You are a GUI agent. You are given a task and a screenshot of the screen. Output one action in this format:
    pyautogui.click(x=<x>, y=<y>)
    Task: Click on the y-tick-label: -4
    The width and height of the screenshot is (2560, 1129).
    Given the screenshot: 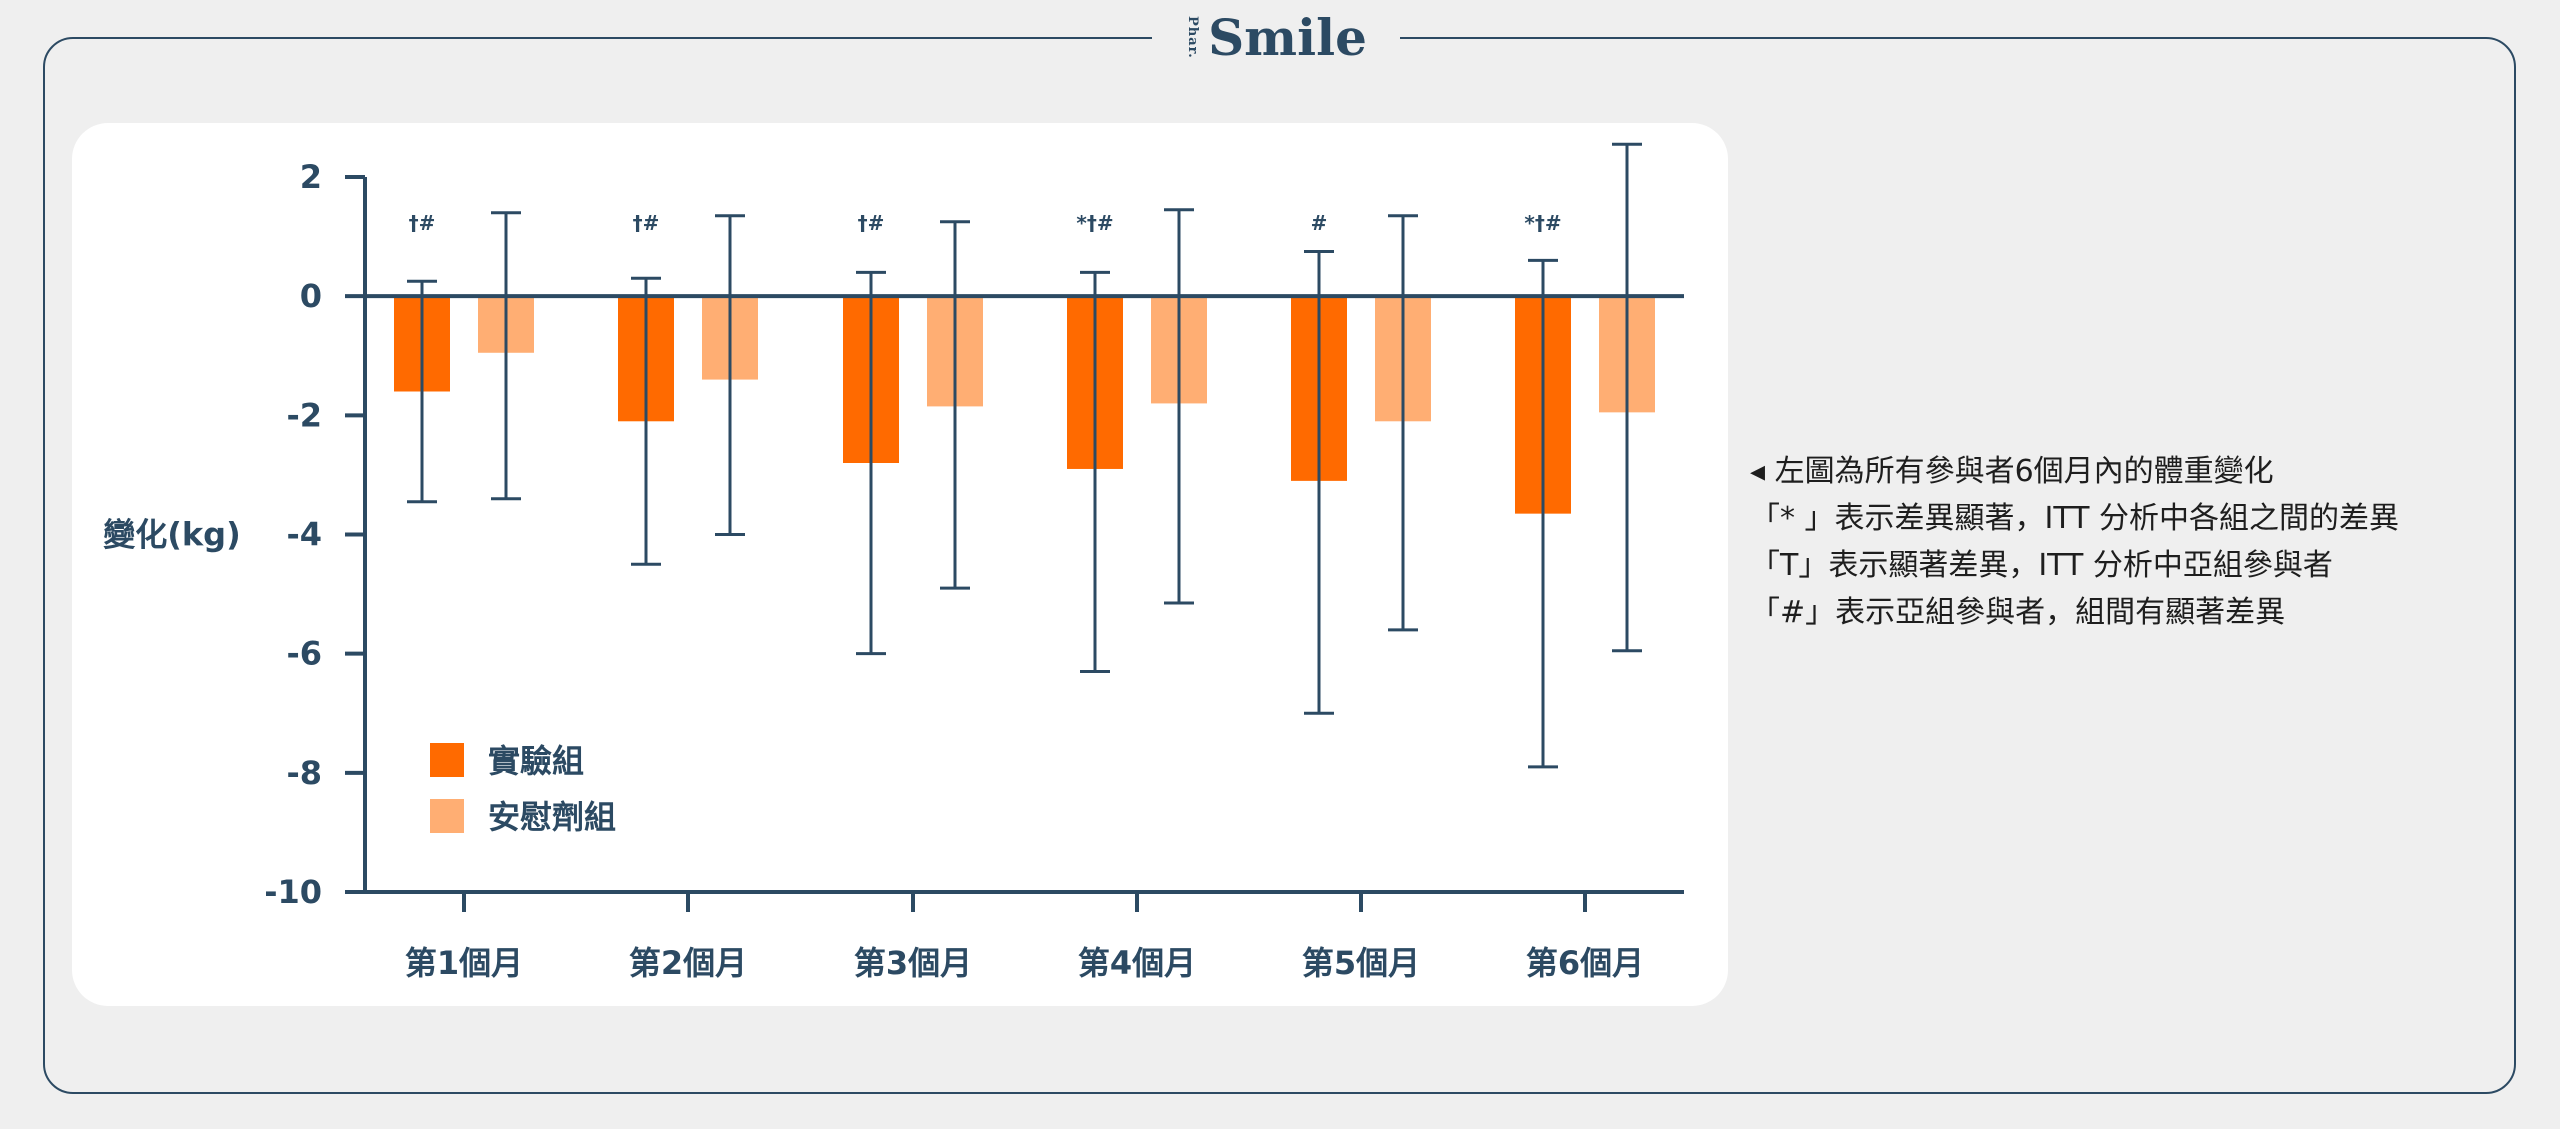 What is the action you would take?
    pyautogui.click(x=304, y=535)
    